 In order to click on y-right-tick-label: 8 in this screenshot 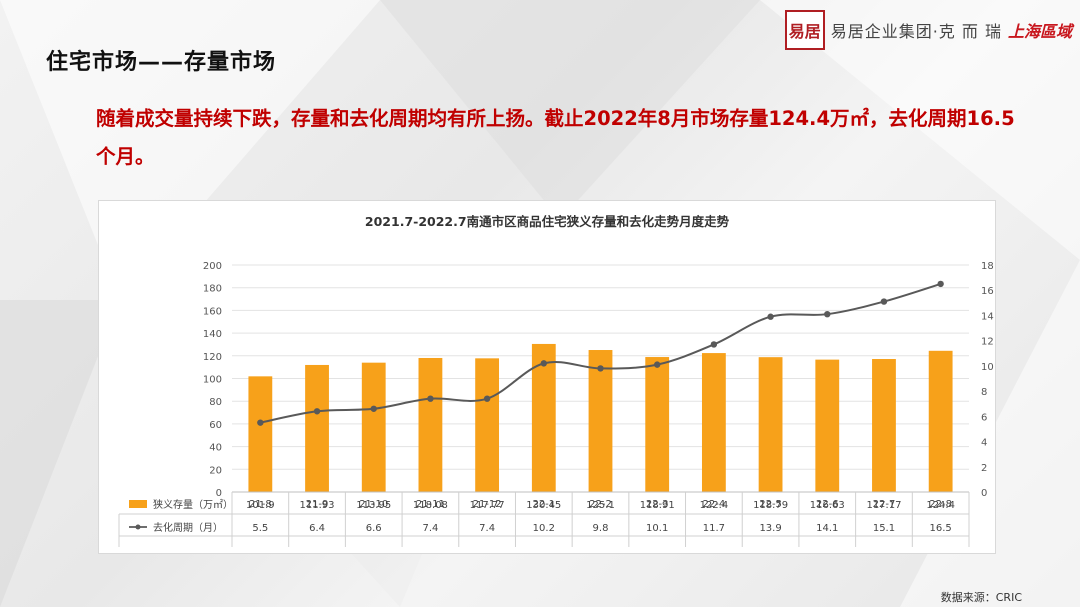, I will do `click(984, 392)`.